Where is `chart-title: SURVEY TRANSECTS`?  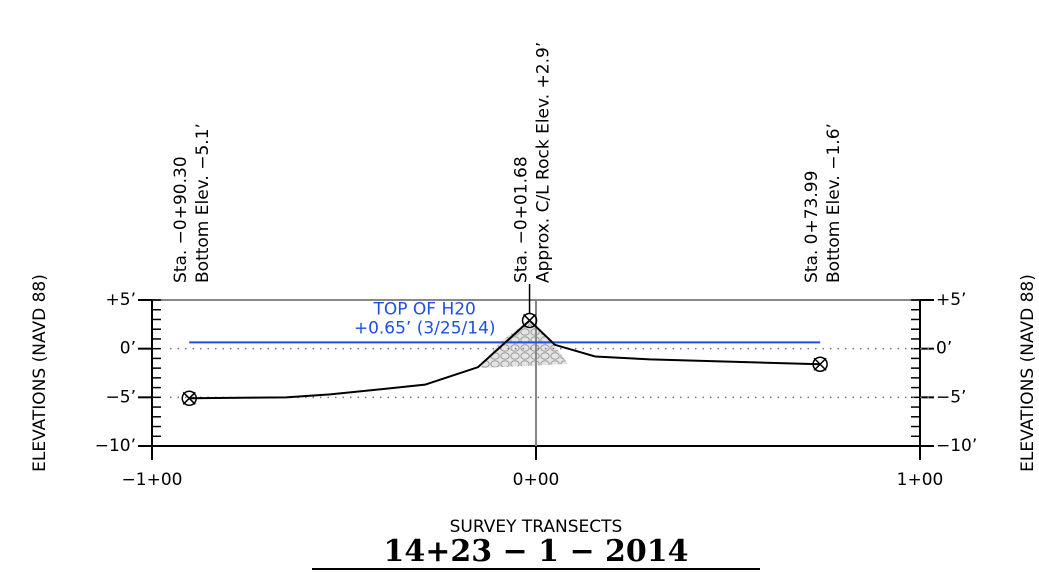
chart-title: SURVEY TRANSECTS is located at coordinates (536, 527).